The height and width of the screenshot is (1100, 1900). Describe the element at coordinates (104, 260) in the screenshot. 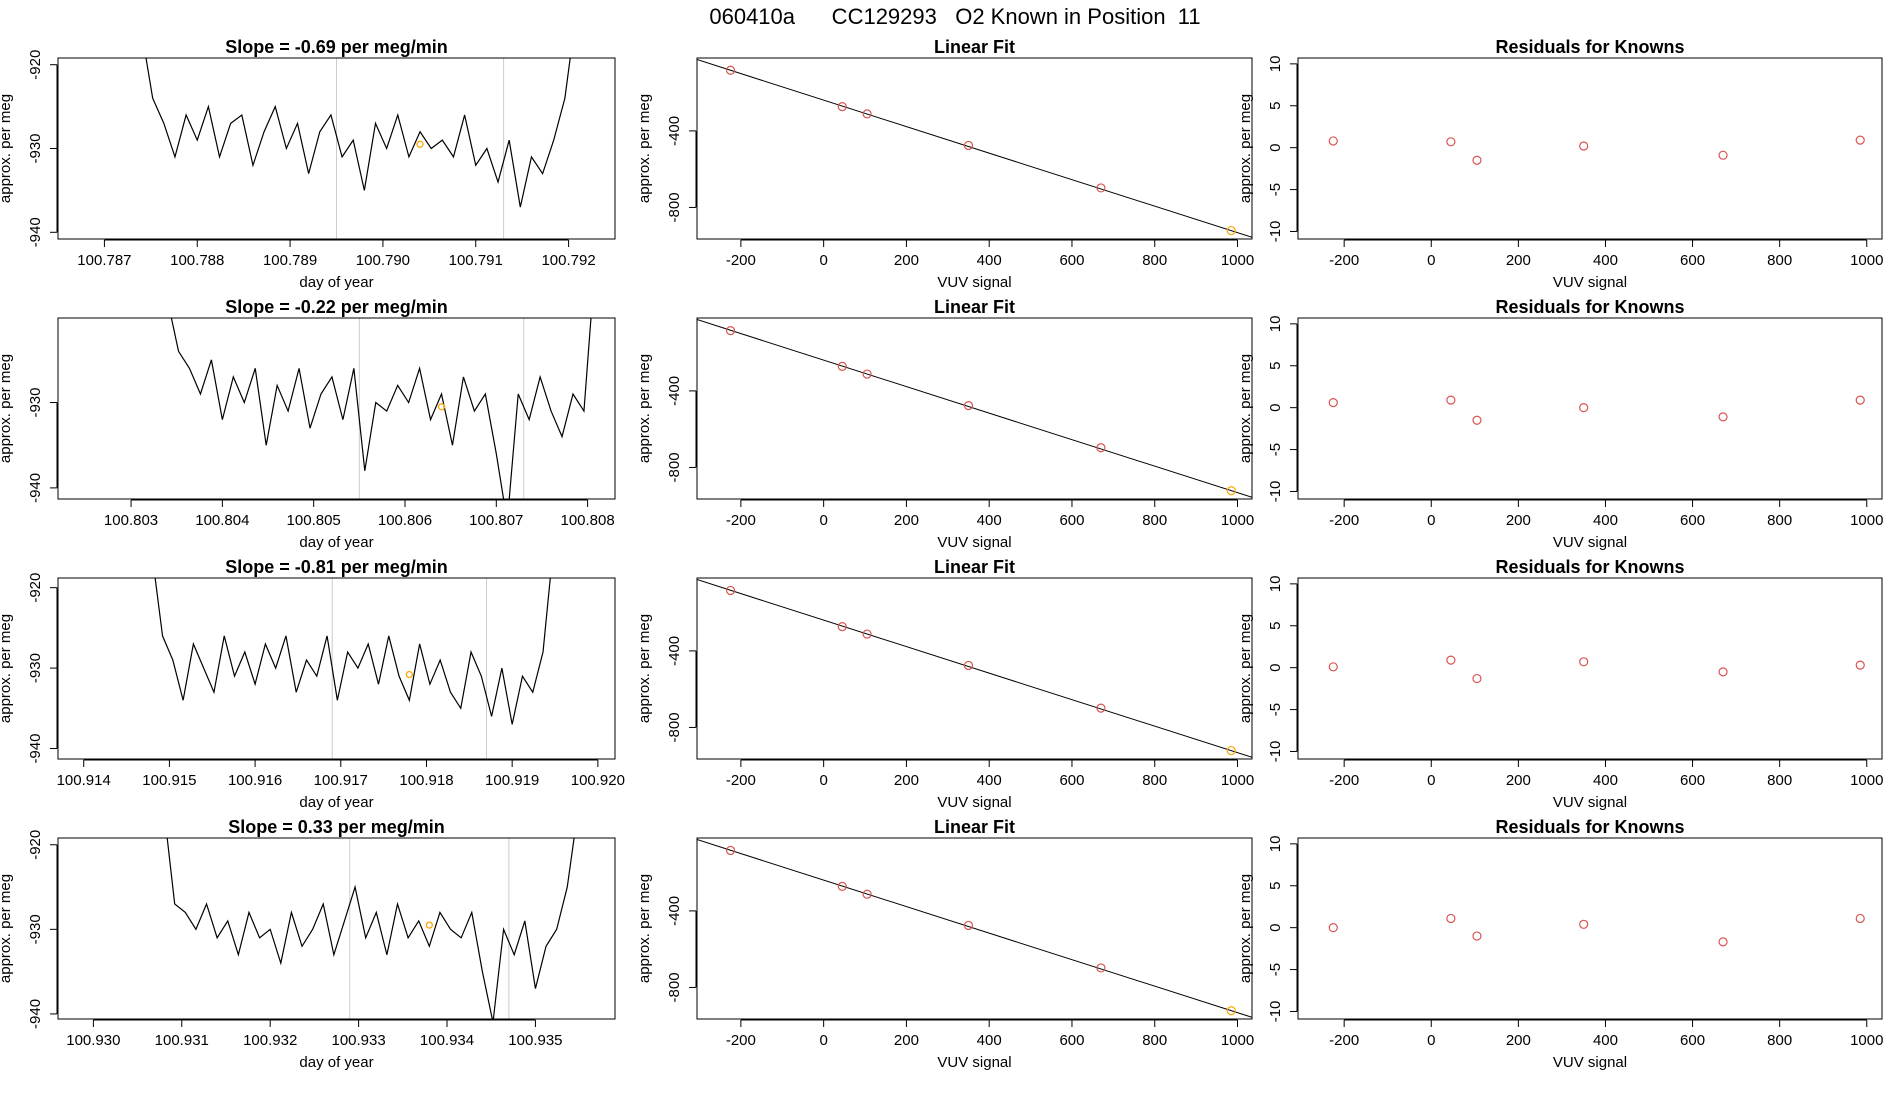

I see `x-tick-label: 100.787` at that location.